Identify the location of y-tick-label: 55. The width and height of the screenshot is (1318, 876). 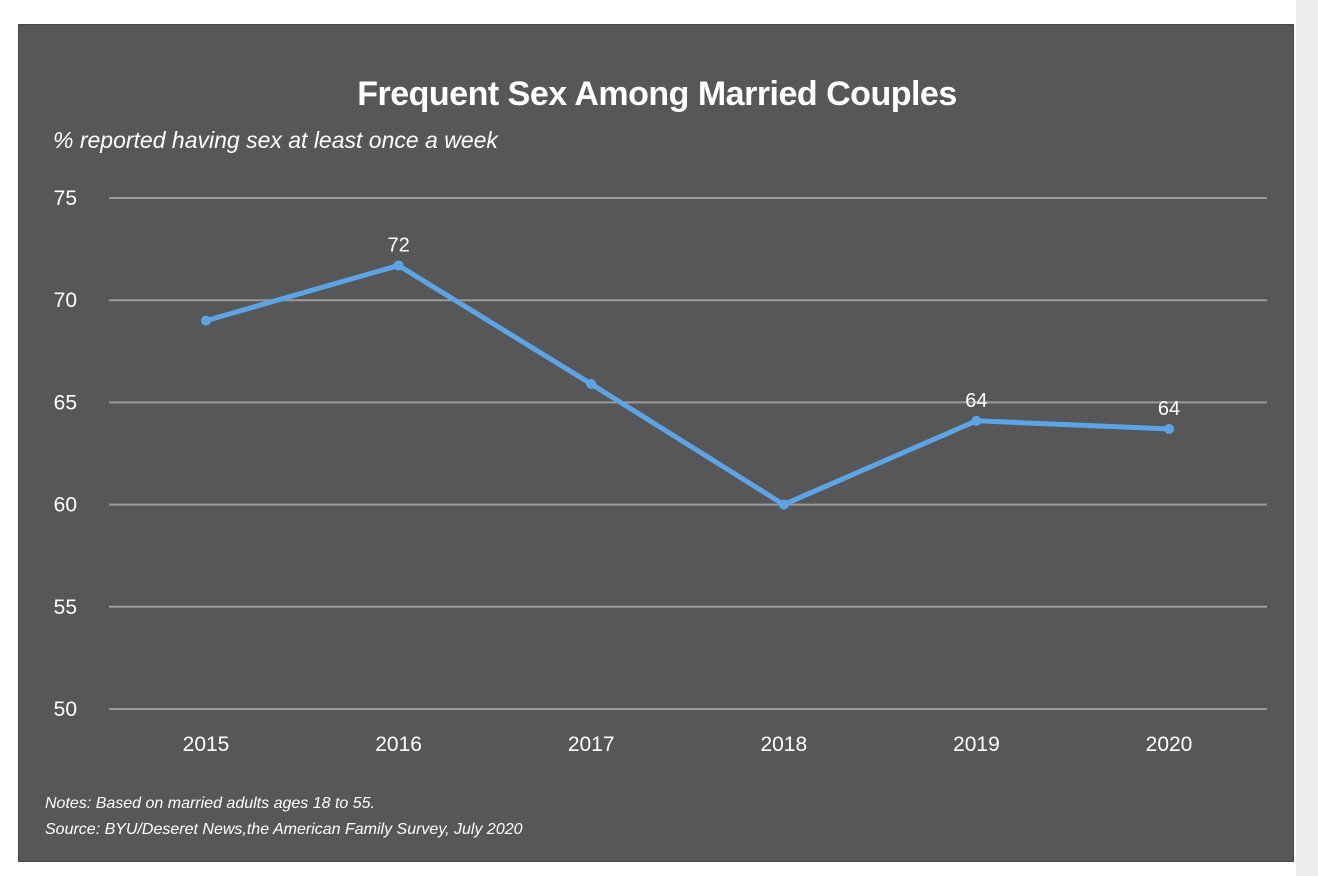
(65, 607).